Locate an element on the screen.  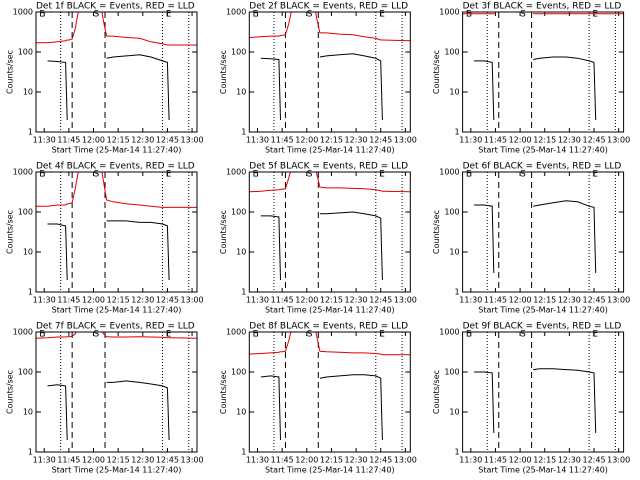
chart-title: Det 5f BLACK = Events, RED = LLD is located at coordinates (328, 167).